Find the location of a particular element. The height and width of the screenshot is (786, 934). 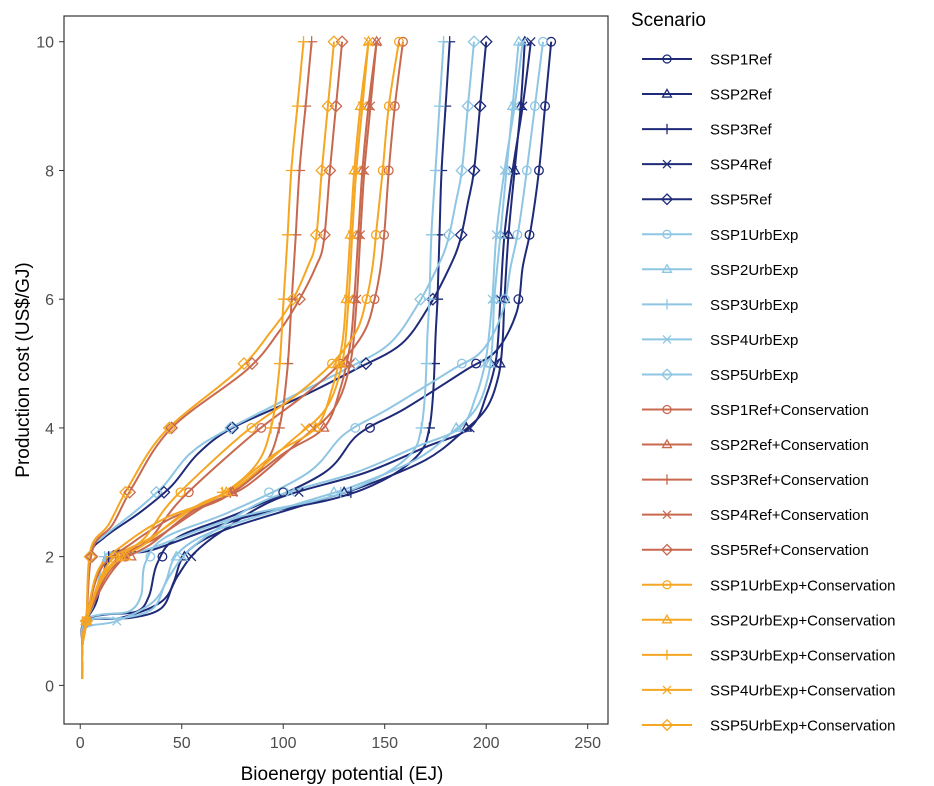

legend-label: SSP2Ref+Conservation is located at coordinates (789, 445).